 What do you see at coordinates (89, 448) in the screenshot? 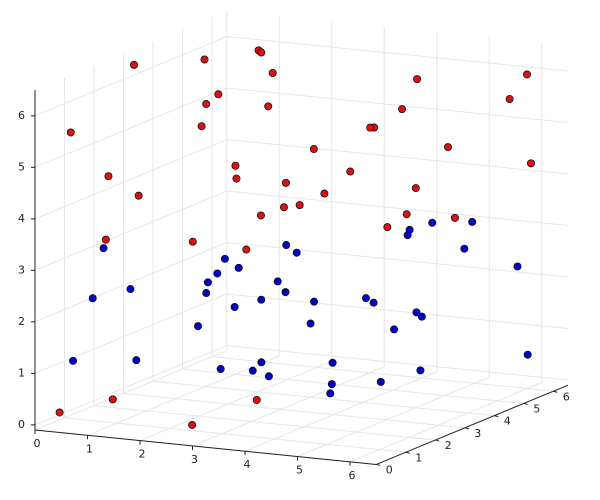
I see `x-tick-label: 1` at bounding box center [89, 448].